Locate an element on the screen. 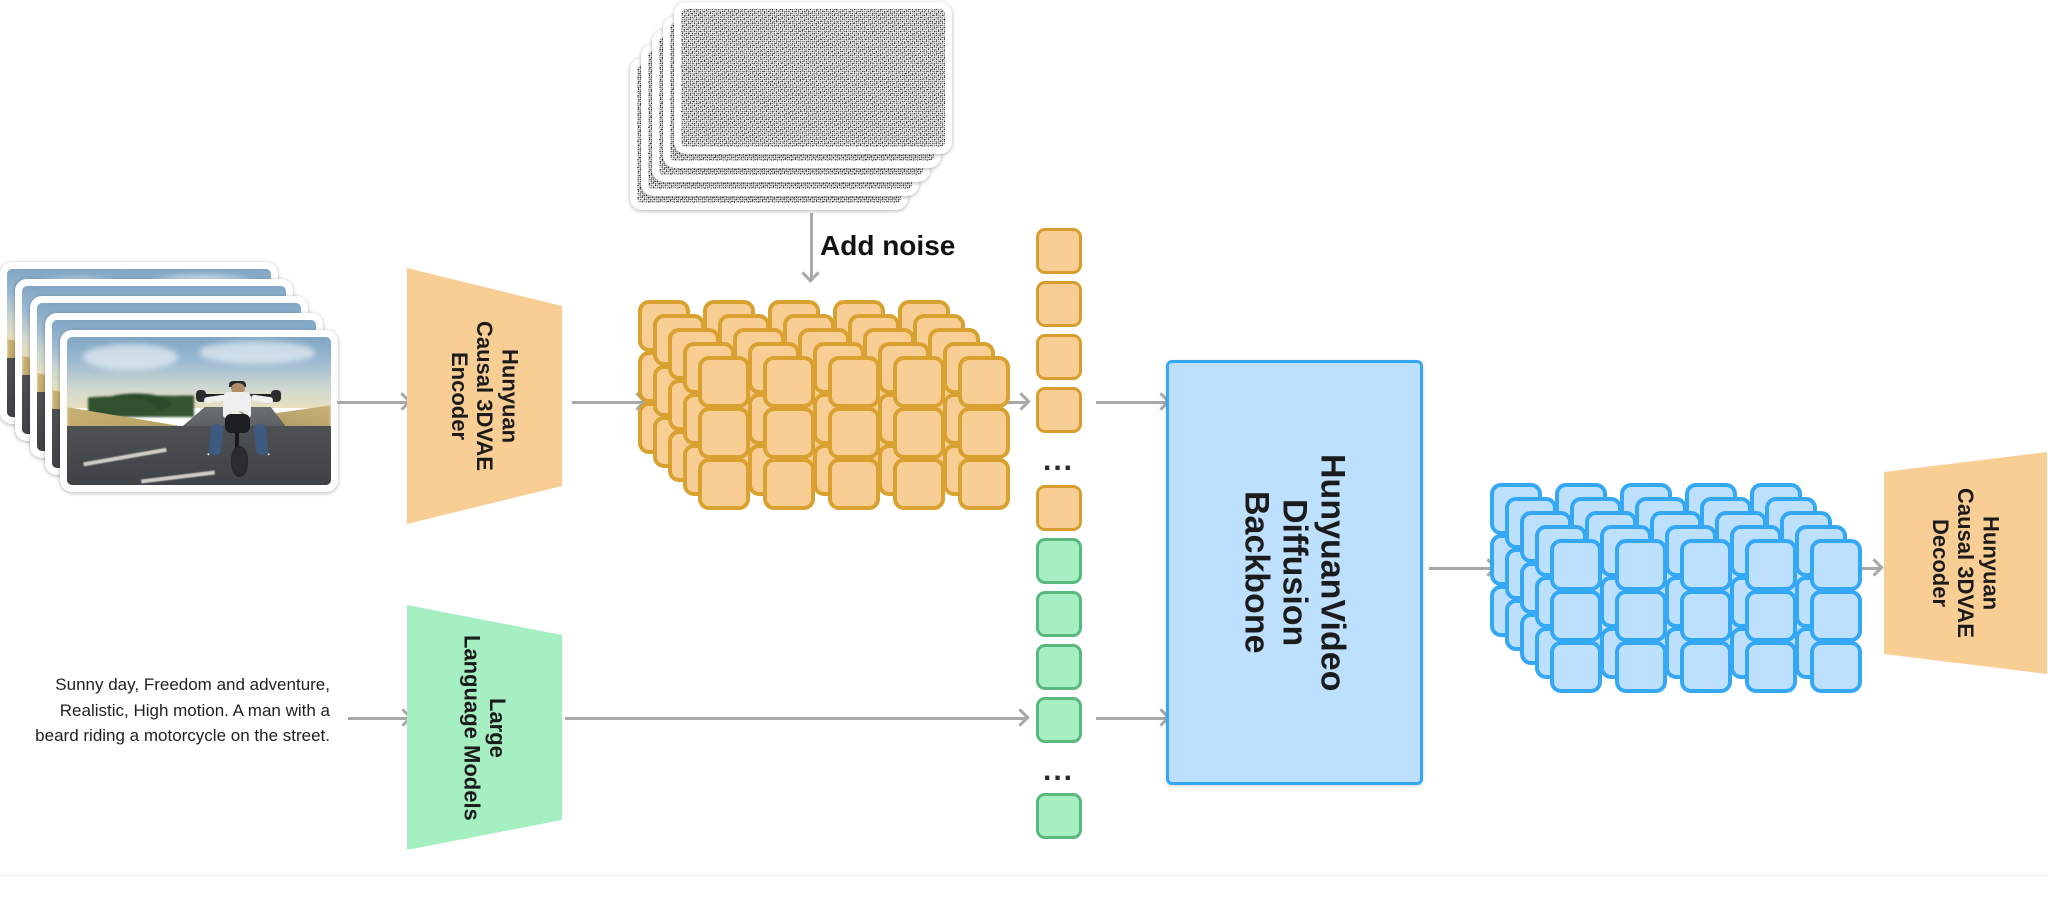 This screenshot has height=897, width=2048. noise-frame is located at coordinates (813, 78).